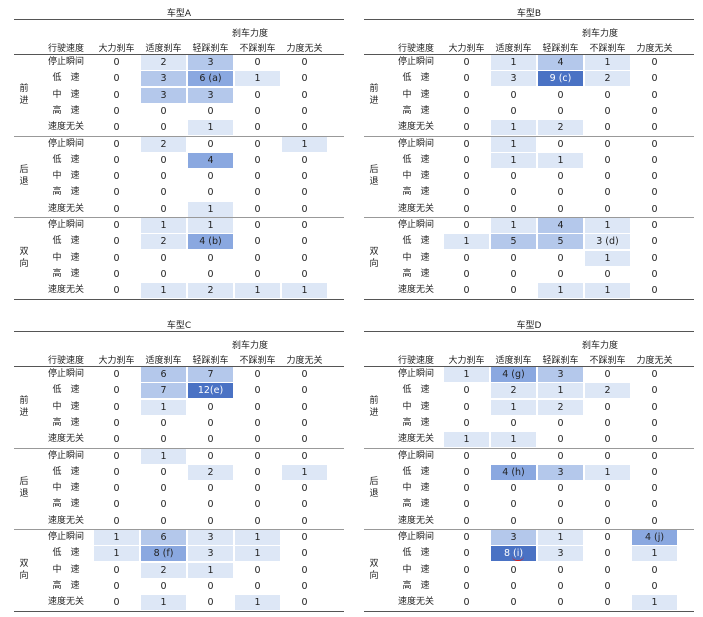 Image resolution: width=703 pixels, height=617 pixels. I want to click on table-cell: 4 (g), so click(513, 374).